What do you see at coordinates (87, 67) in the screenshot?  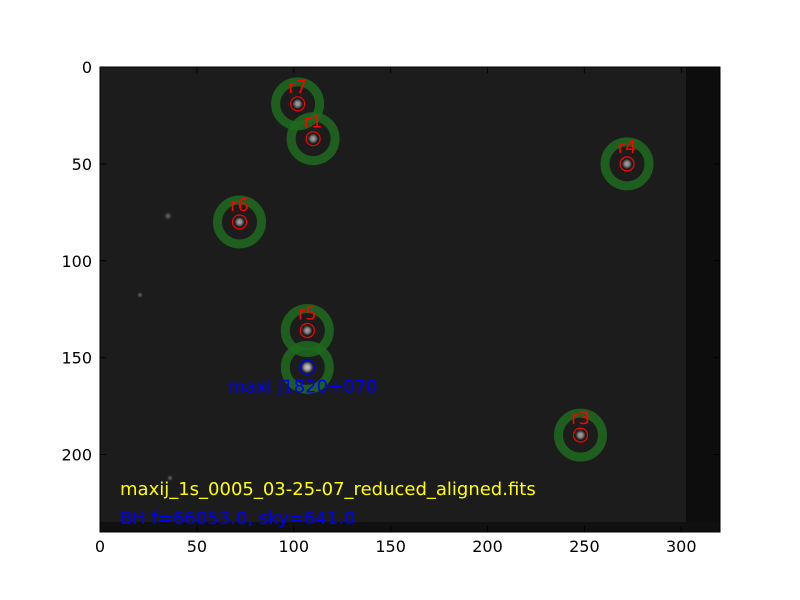 I see `y-tick-label: 0` at bounding box center [87, 67].